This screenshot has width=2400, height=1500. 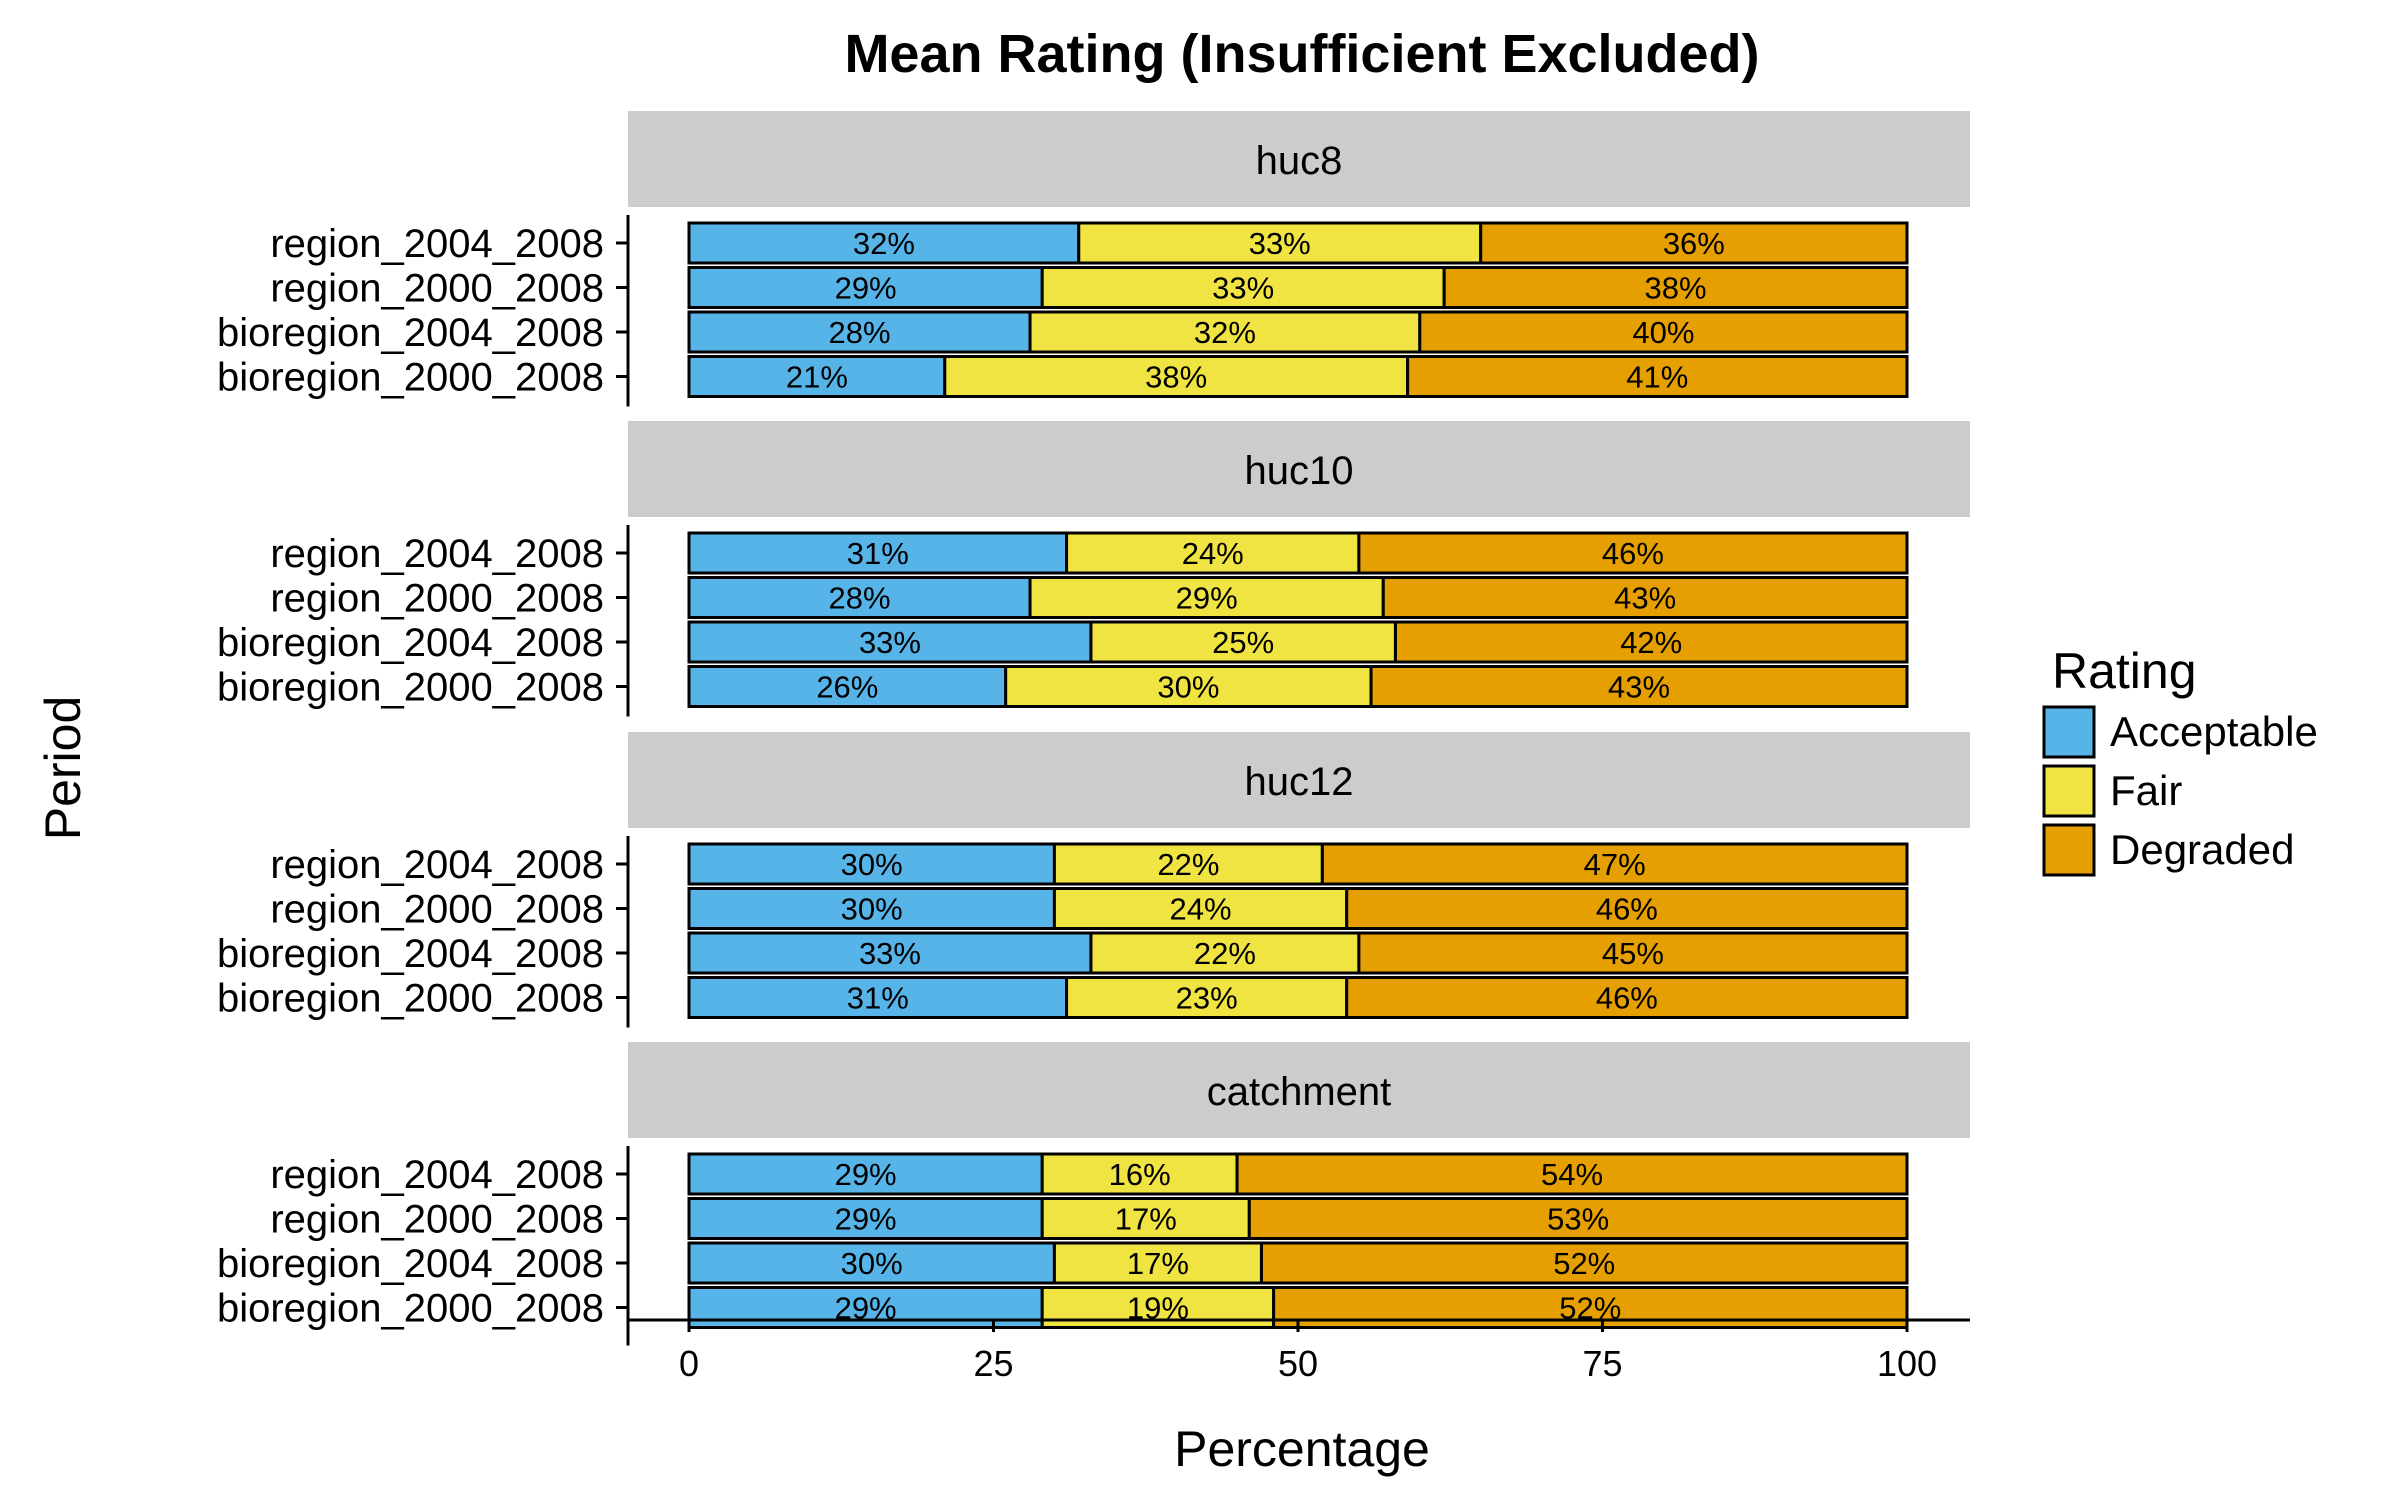 I want to click on data-label: 24%, so click(x=1201, y=909).